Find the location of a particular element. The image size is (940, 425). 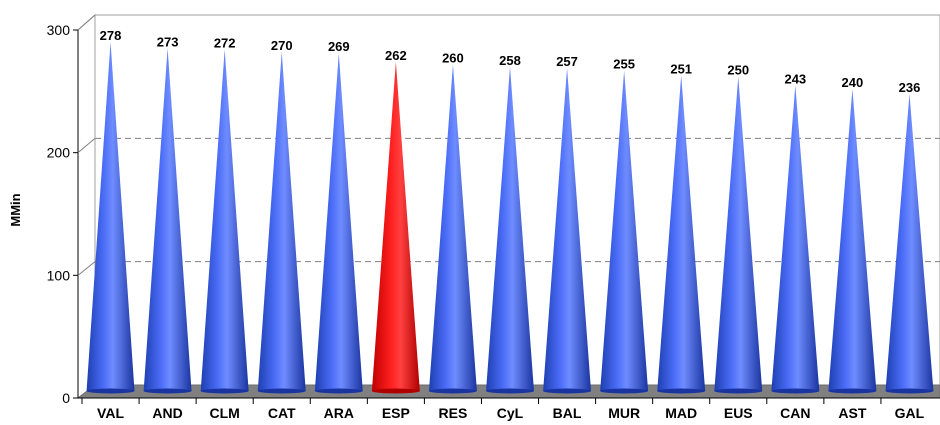

x-tick-label: MUR is located at coordinates (624, 413).